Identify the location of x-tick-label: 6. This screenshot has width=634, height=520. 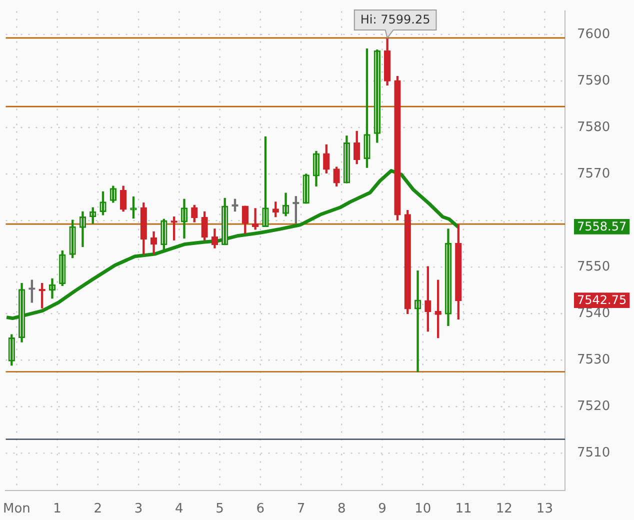
(260, 509).